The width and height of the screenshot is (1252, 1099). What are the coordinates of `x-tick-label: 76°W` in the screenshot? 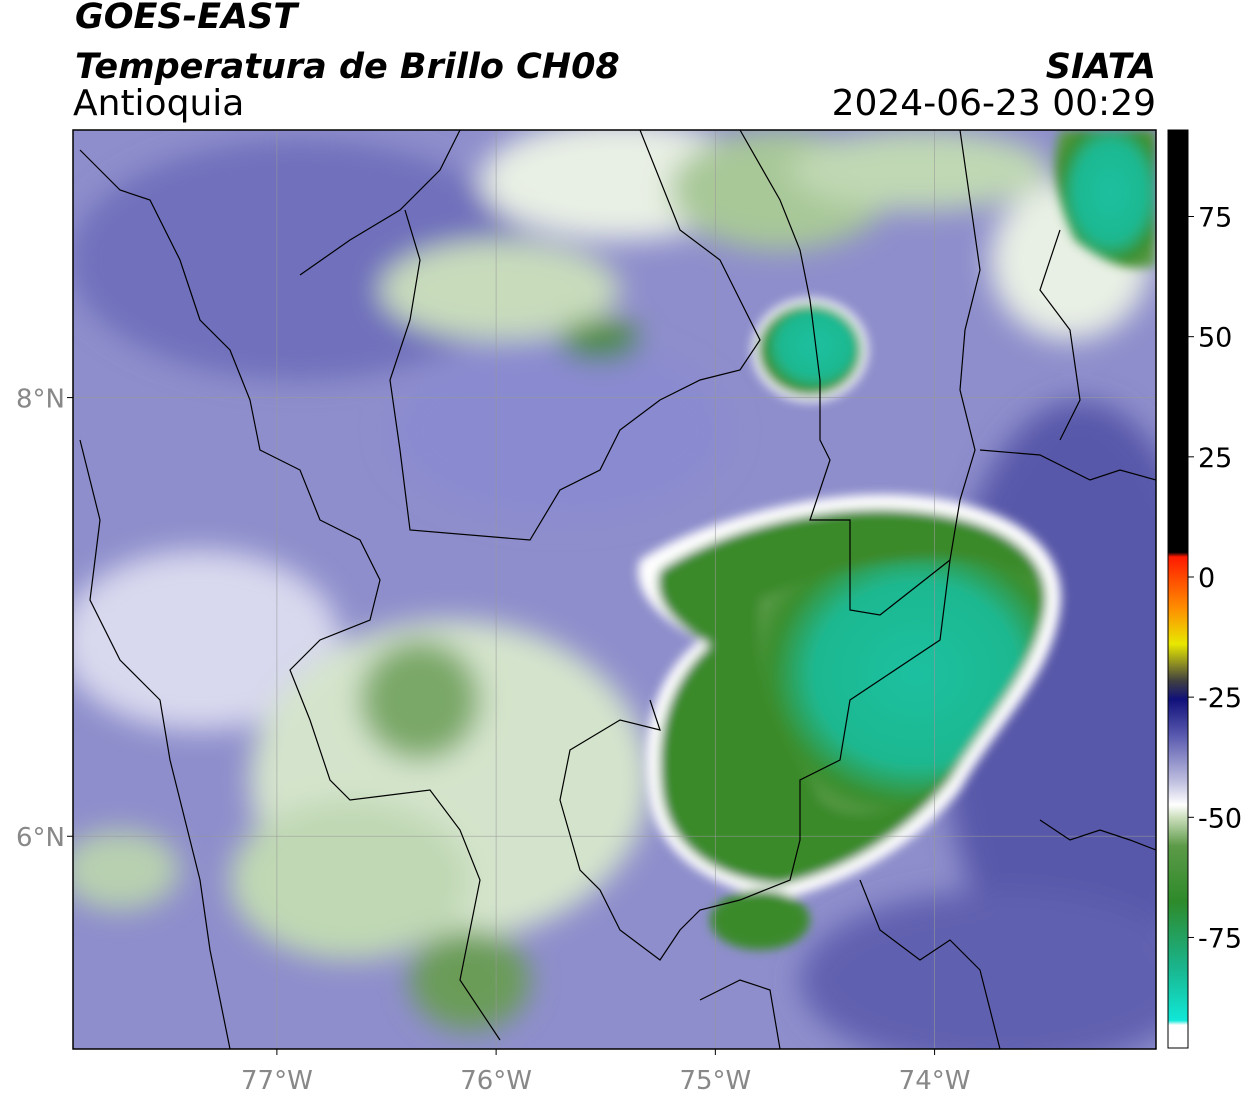 It's located at (496, 1081).